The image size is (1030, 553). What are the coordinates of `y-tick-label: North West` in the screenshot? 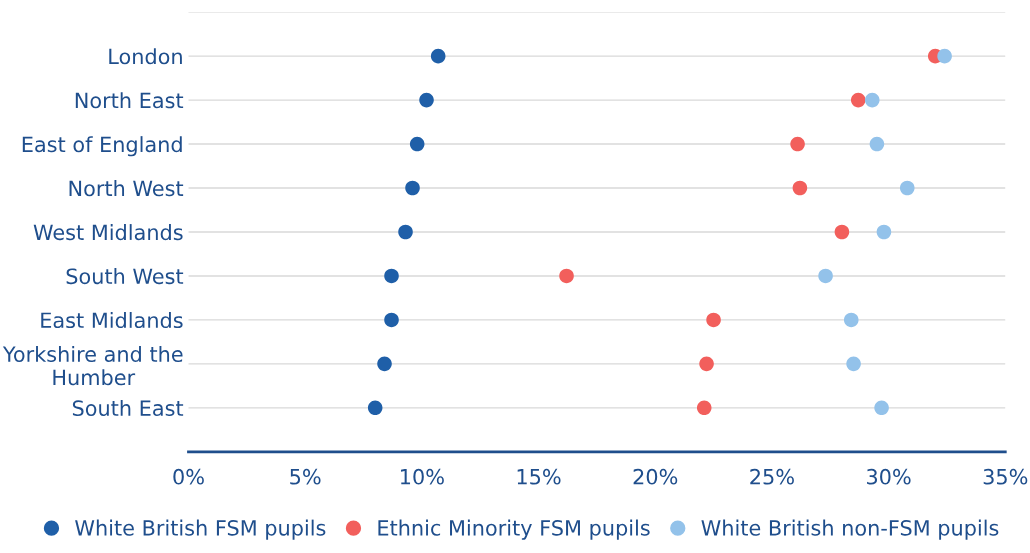 It's located at (126, 188).